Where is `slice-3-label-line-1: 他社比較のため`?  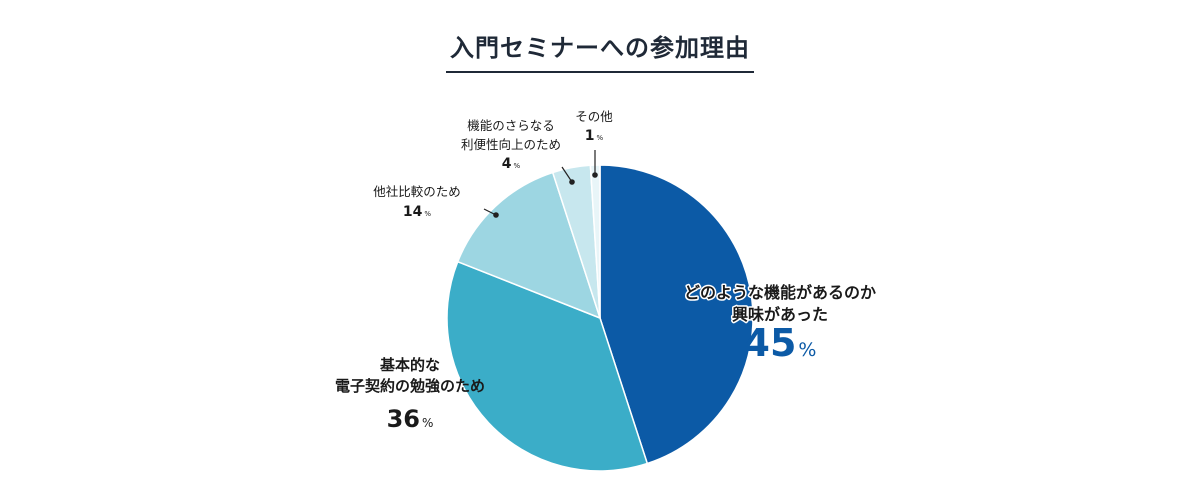
slice-3-label-line-1: 他社比較のため is located at coordinates (417, 191).